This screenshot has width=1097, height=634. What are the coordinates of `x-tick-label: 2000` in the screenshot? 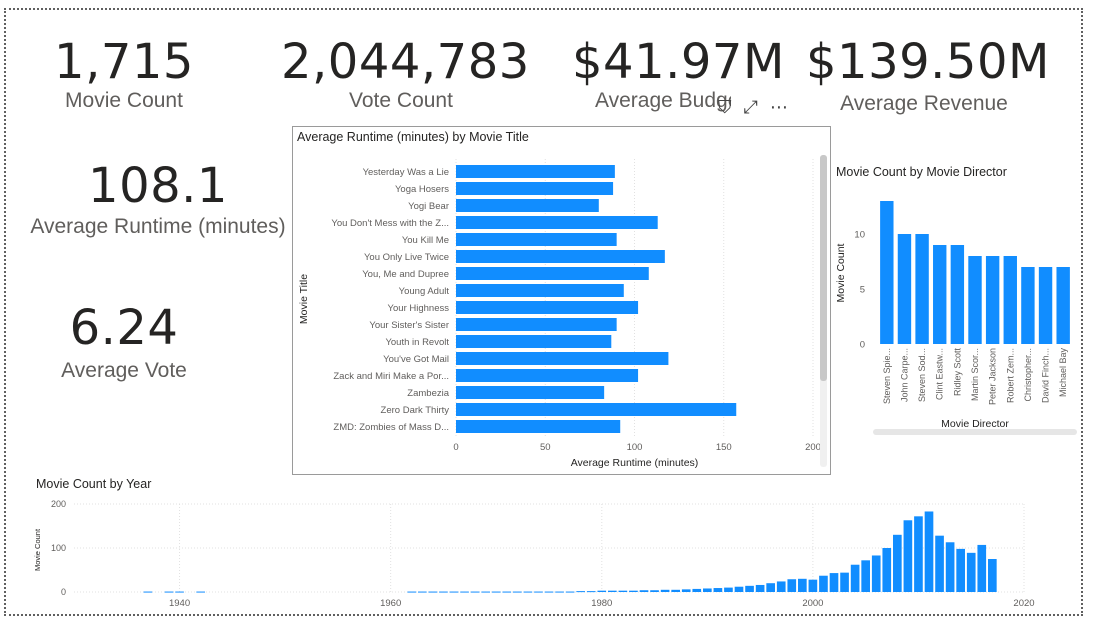 It's located at (812, 603).